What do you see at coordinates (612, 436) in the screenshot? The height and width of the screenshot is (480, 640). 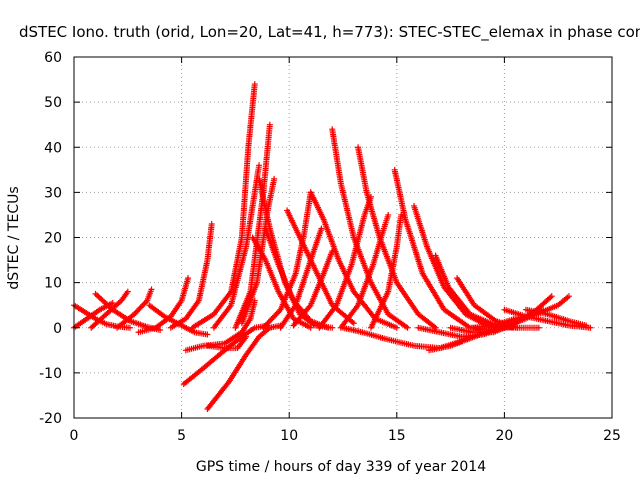 I see `x-tick-label: 25` at bounding box center [612, 436].